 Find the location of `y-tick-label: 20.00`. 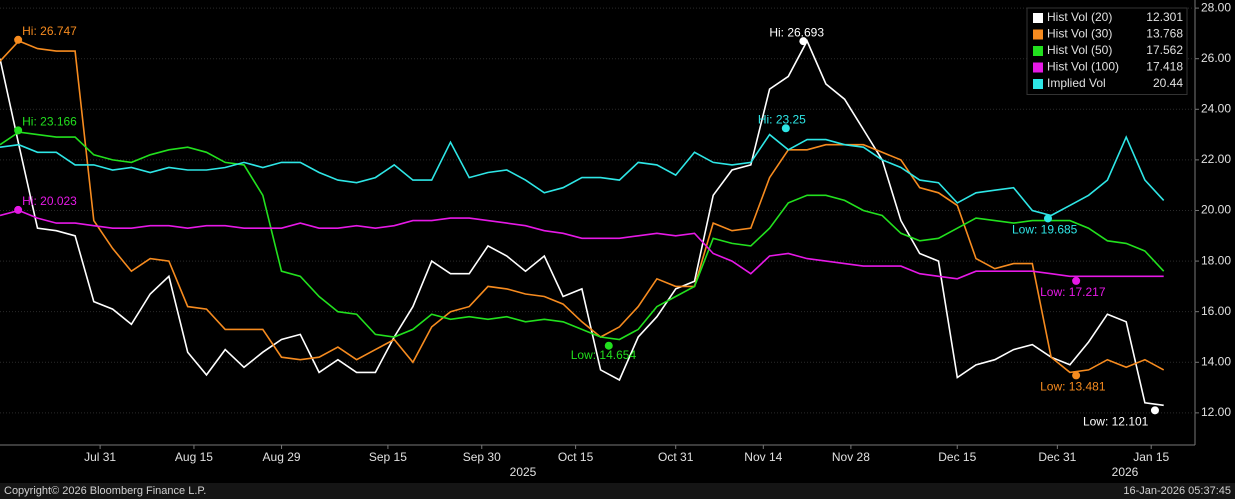

y-tick-label: 20.00 is located at coordinates (1216, 210).